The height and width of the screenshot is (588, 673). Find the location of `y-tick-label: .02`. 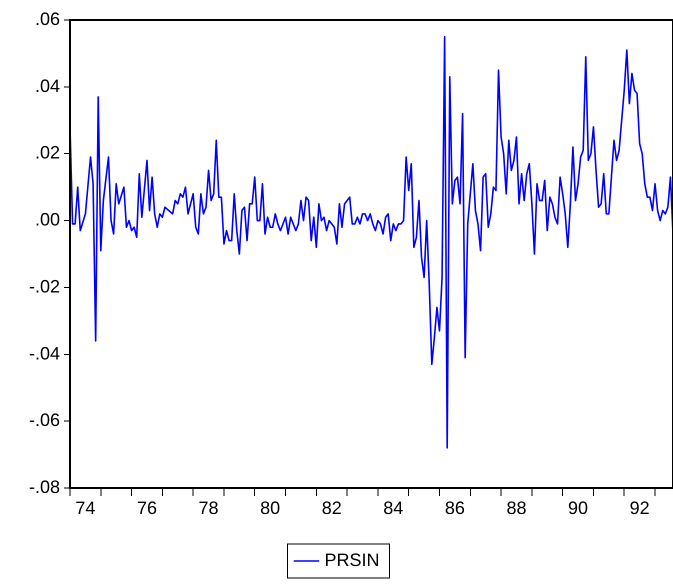

y-tick-label: .02 is located at coordinates (47, 152).